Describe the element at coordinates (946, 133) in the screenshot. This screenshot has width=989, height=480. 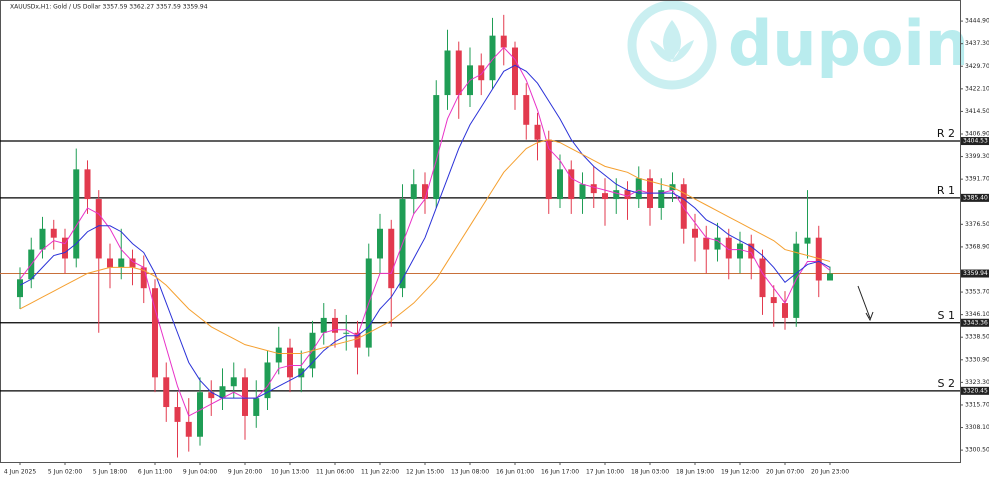
I see `level-label: R 2` at that location.